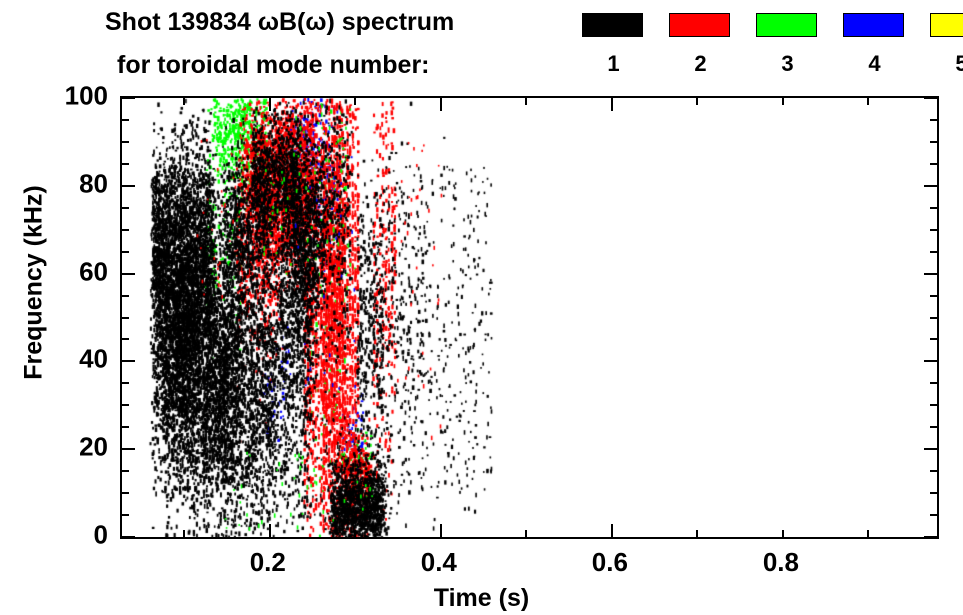  What do you see at coordinates (609, 562) in the screenshot?
I see `x-tick-label: 0.6` at bounding box center [609, 562].